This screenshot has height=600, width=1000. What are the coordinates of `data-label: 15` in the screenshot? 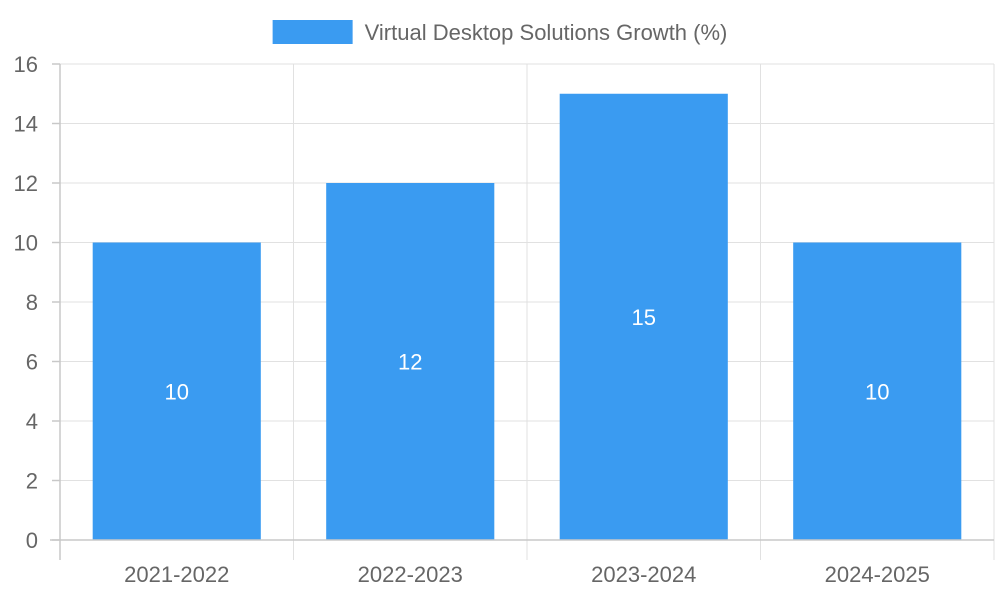 It's located at (644, 317).